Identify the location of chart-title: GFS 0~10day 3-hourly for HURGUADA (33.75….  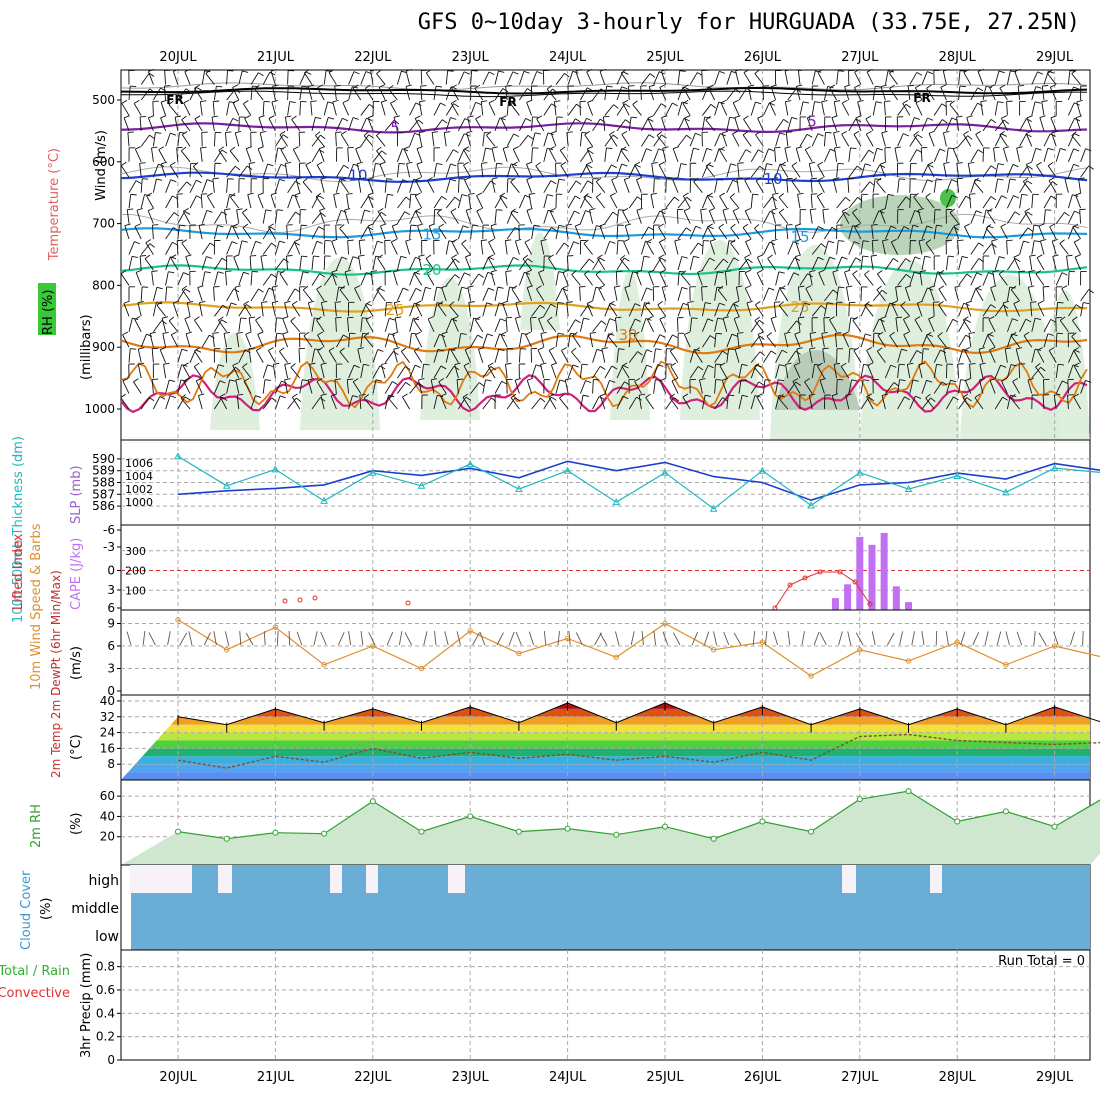
(749, 22).